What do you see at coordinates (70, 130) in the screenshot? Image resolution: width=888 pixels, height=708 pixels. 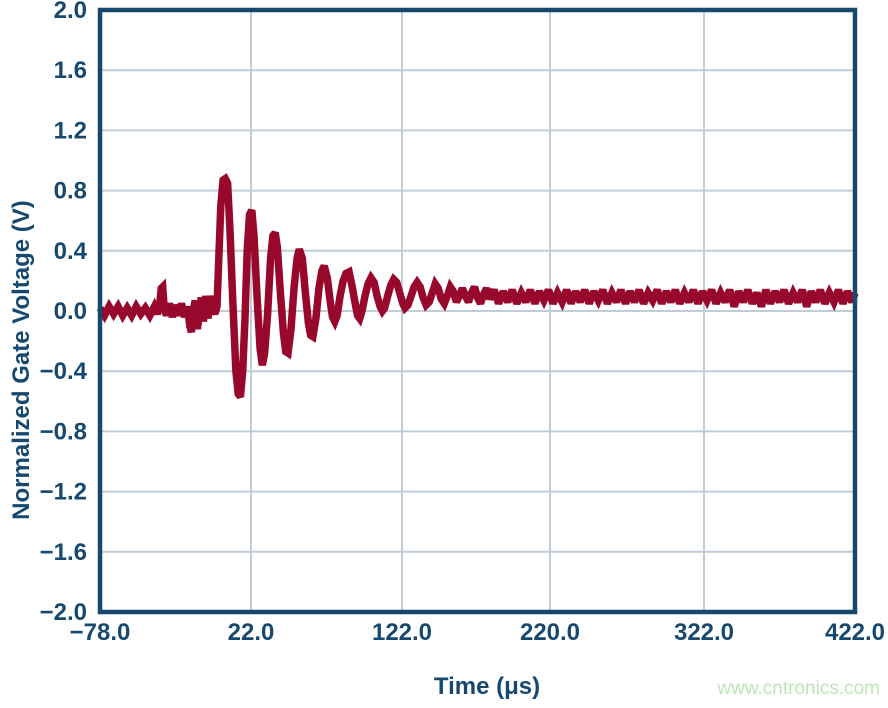 I see `y-tick-label: 1.2` at bounding box center [70, 130].